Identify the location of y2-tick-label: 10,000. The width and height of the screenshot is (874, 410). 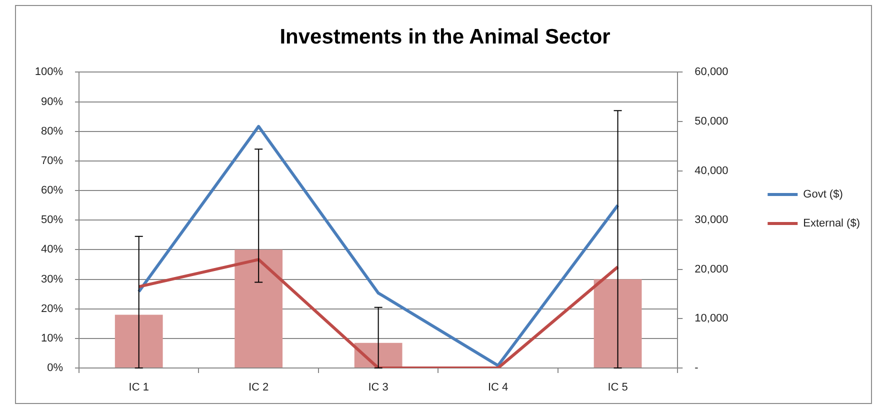
(711, 318).